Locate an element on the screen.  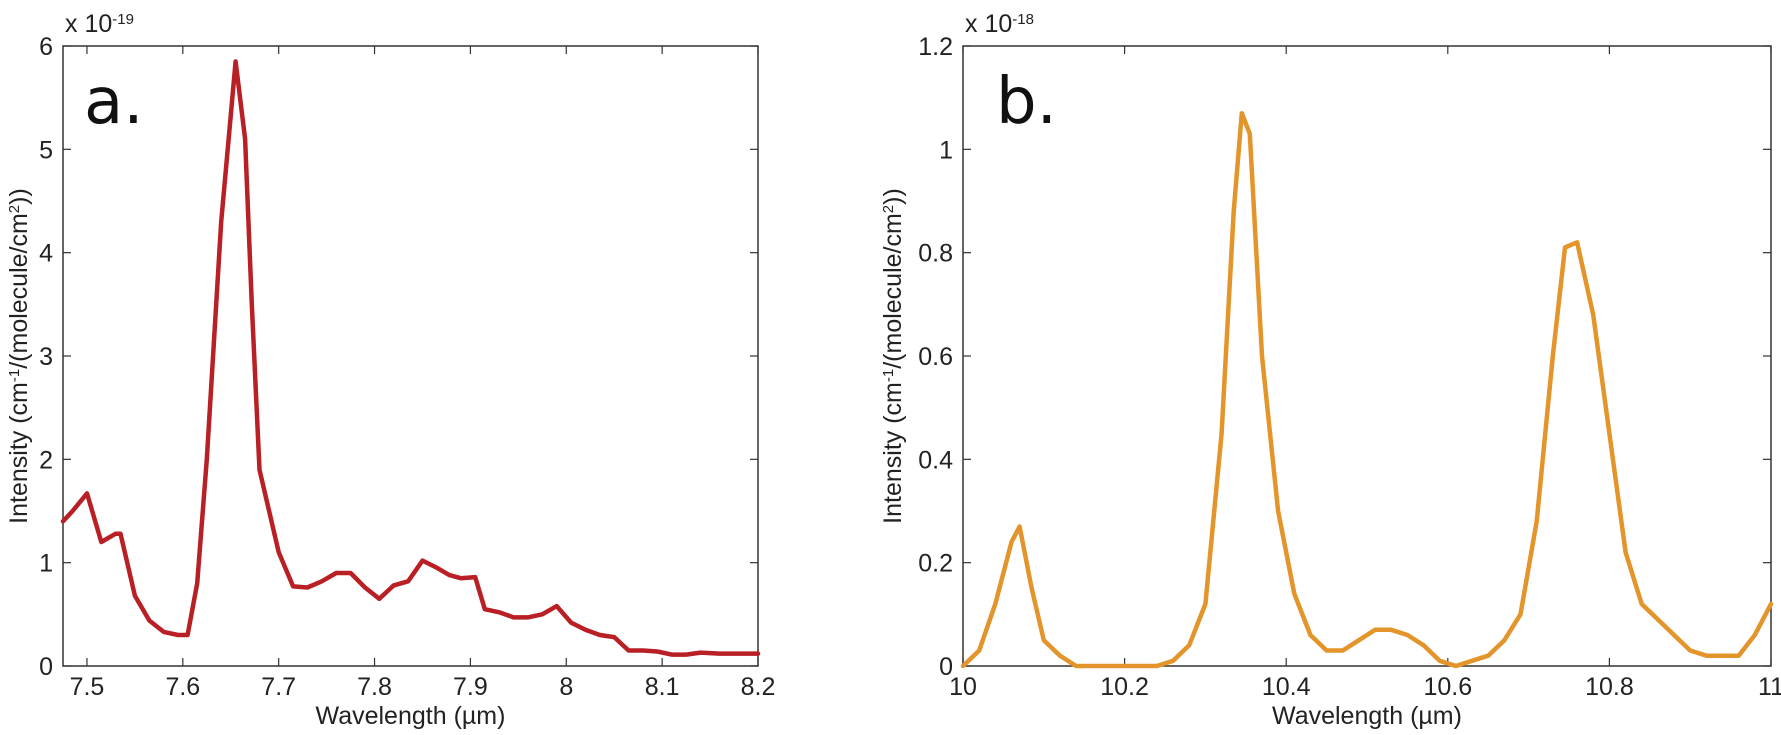
y-tick-label: 4 is located at coordinates (46, 254).